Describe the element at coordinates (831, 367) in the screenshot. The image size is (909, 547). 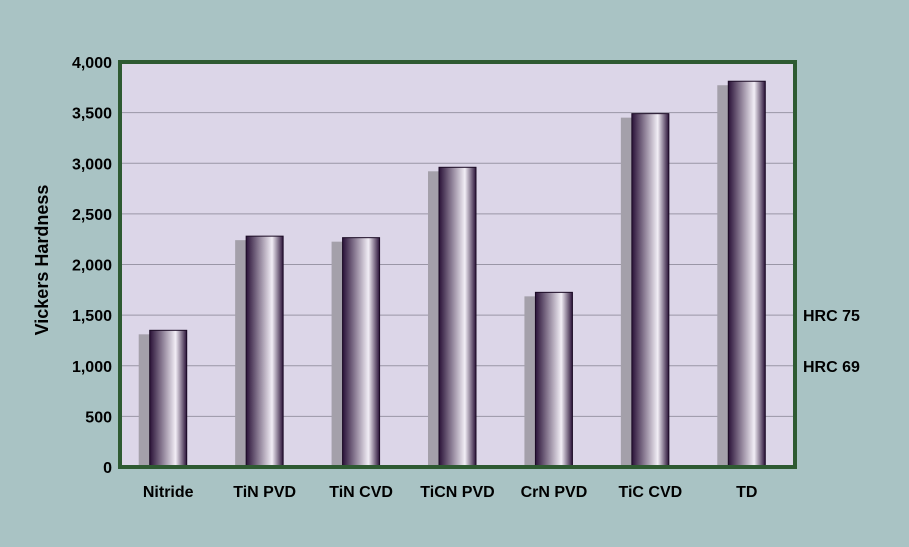
I see `hrc-annotation: HRC 69` at that location.